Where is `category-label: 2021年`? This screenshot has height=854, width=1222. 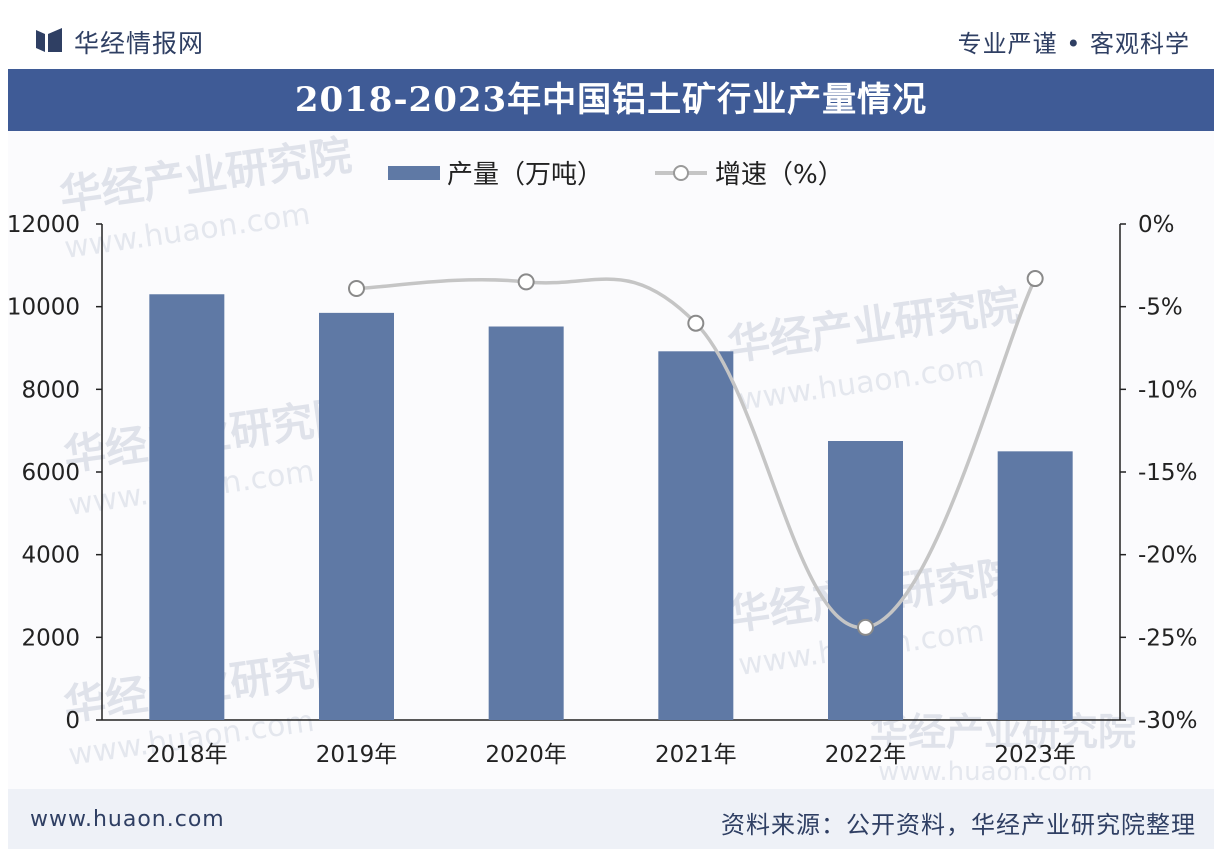 category-label: 2021年 is located at coordinates (696, 755).